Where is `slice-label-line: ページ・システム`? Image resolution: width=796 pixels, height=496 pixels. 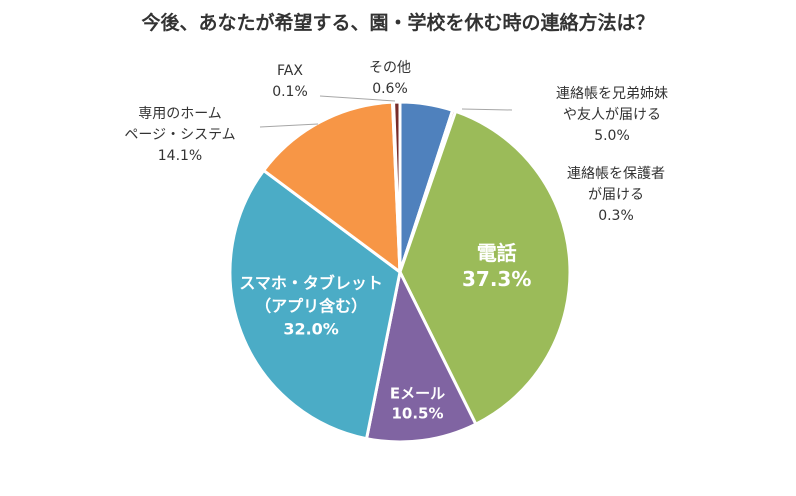
slice-label-line: ページ・システム is located at coordinates (179, 135).